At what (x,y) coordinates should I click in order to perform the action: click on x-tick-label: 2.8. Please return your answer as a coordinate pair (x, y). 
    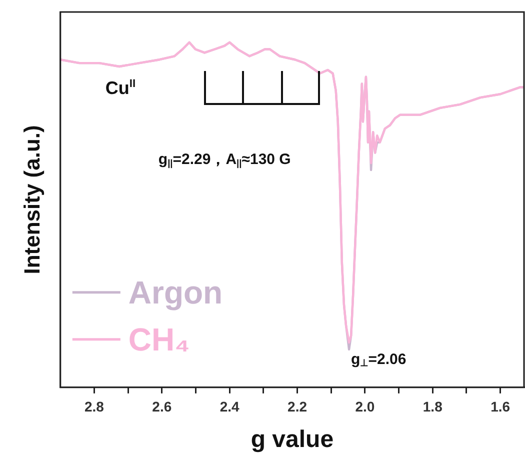
    Looking at the image, I should click on (94, 406).